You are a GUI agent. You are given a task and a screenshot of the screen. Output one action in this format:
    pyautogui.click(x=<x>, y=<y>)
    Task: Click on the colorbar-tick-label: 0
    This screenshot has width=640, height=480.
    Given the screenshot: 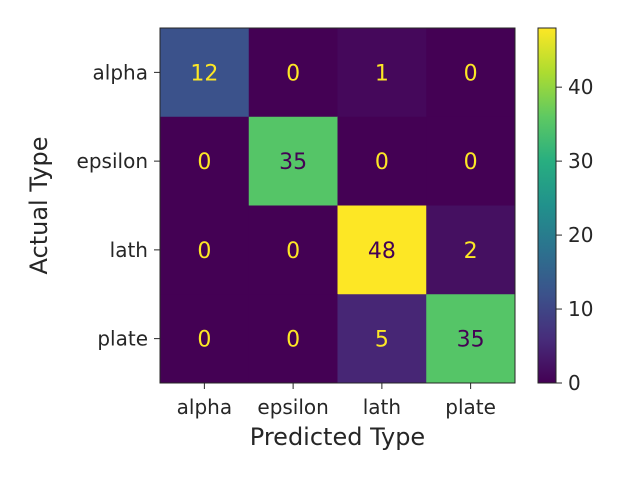 What is the action you would take?
    pyautogui.click(x=574, y=383)
    